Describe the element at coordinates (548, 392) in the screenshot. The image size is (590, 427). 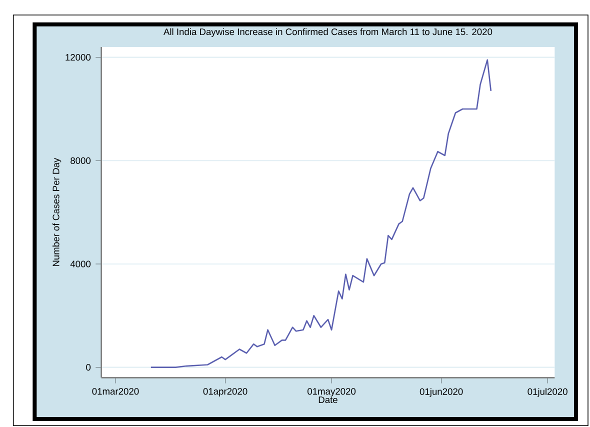
I see `x-tick-label: 01jul2020` at that location.